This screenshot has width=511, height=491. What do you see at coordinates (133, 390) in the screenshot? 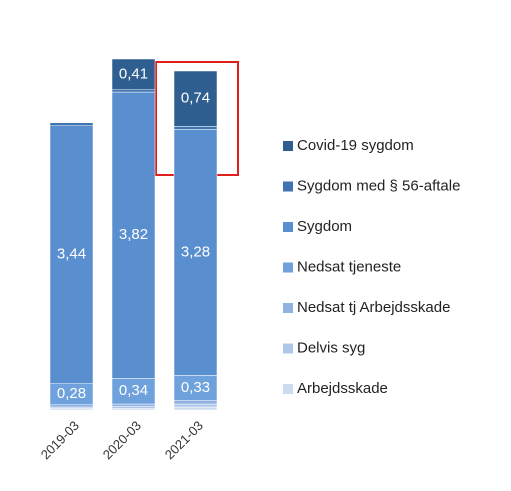
I see `value-label: 0,34` at bounding box center [133, 390].